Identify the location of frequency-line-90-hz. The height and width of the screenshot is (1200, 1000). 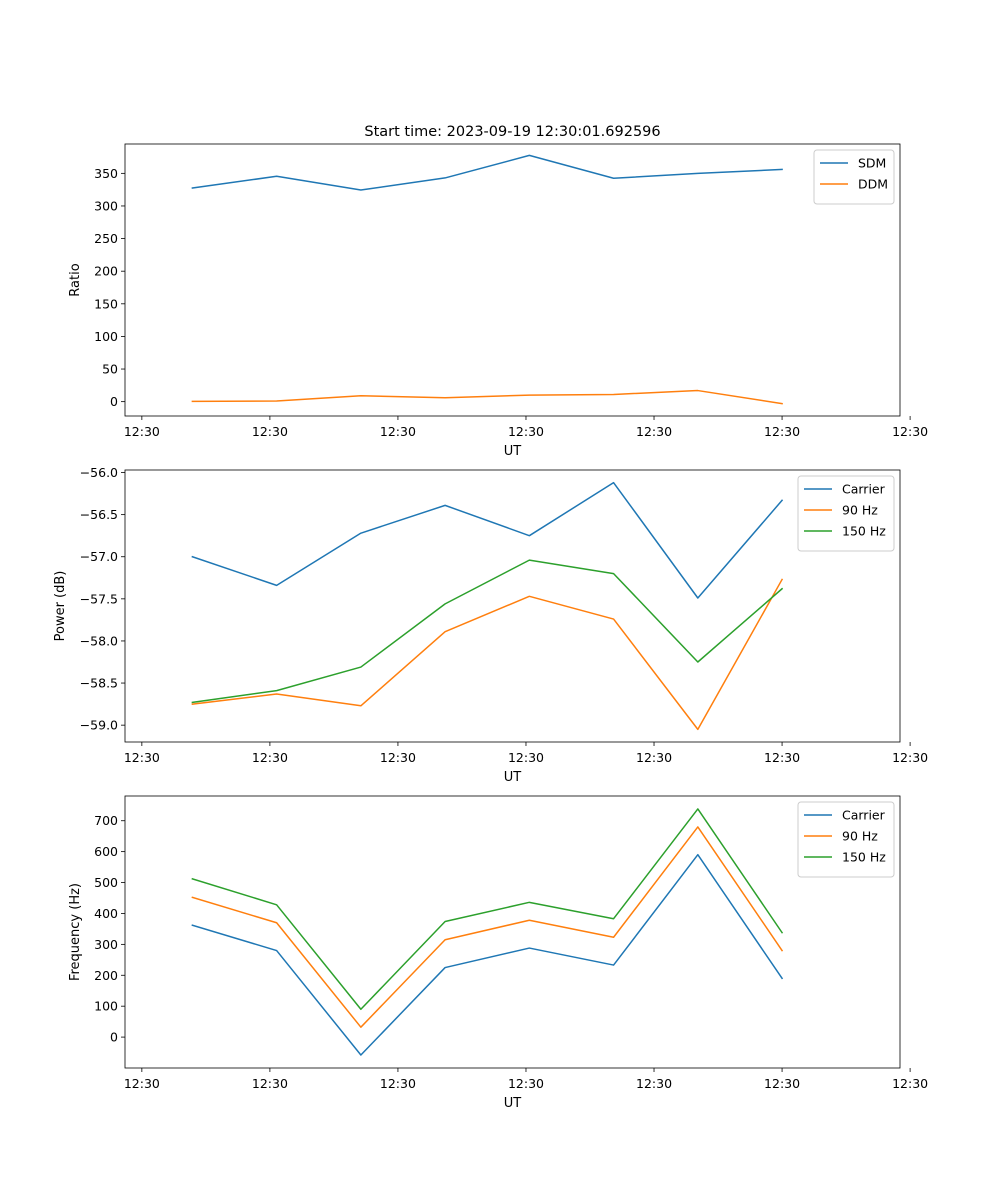
(487, 927).